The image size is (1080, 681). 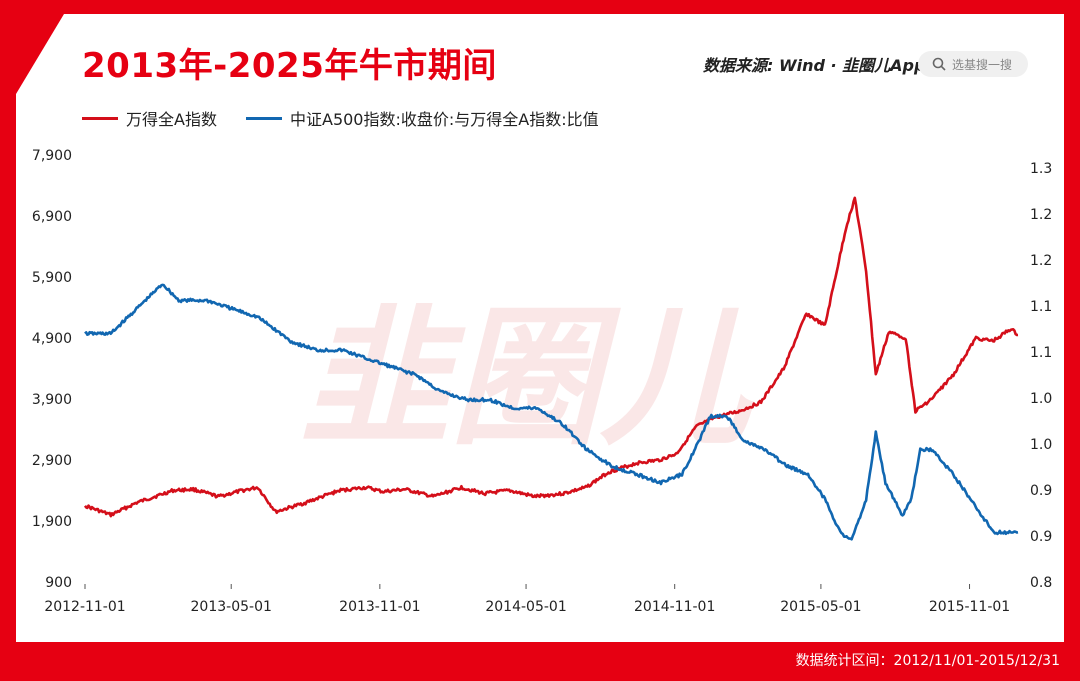 I want to click on y-left-tick-label: 6,900, so click(x=52, y=217).